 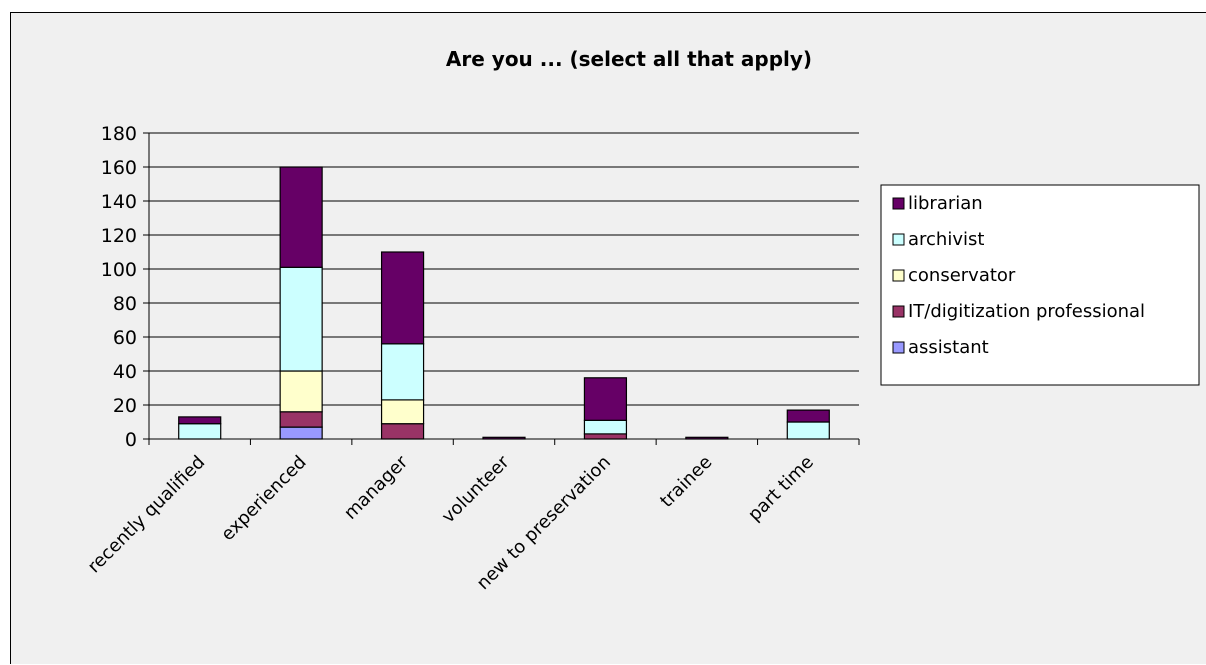 What do you see at coordinates (686, 482) in the screenshot?
I see `x-category-label: trainee` at bounding box center [686, 482].